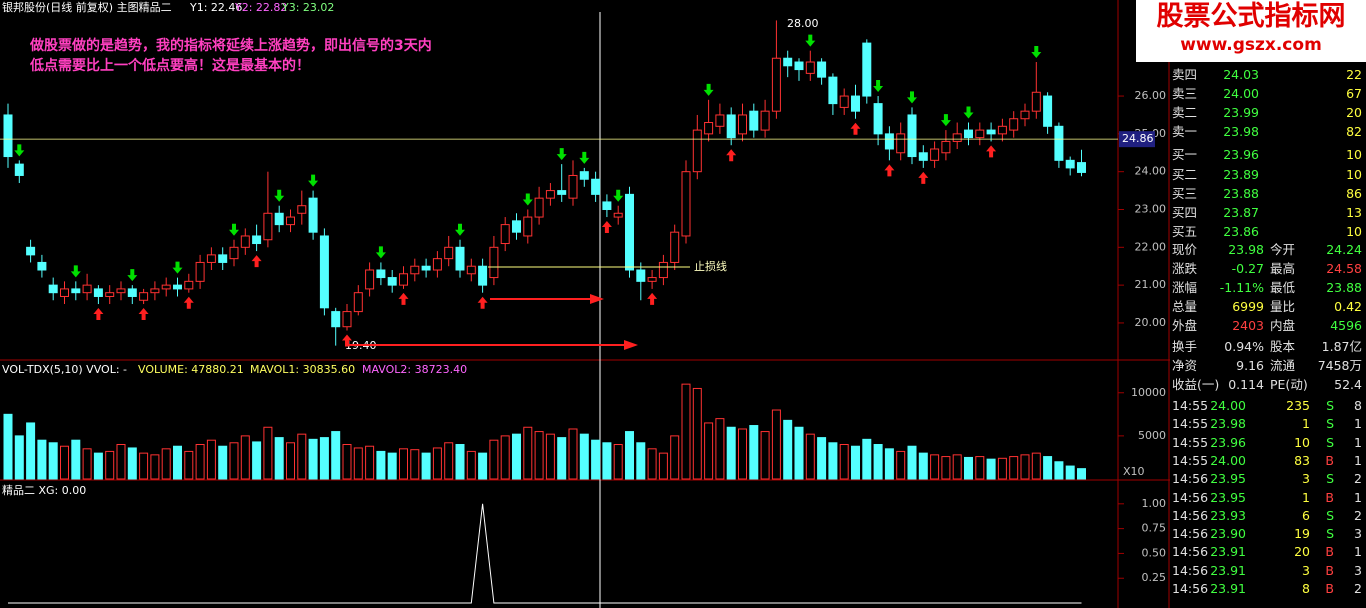 The height and width of the screenshot is (608, 1366). Describe the element at coordinates (1344, 249) in the screenshot. I see `quote-value: 24.24` at that location.